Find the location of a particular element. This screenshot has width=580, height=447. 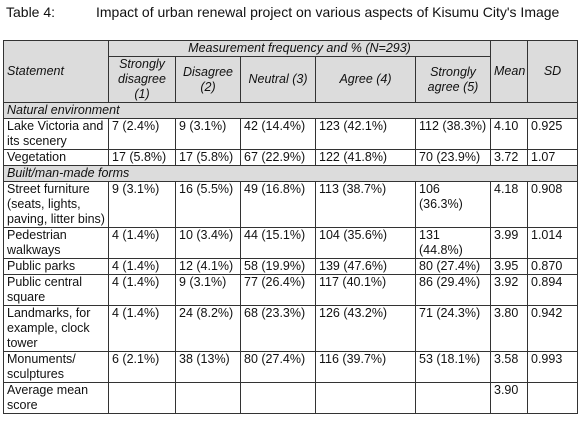

frequency-cell: 131 (44.8%) is located at coordinates (453, 243).